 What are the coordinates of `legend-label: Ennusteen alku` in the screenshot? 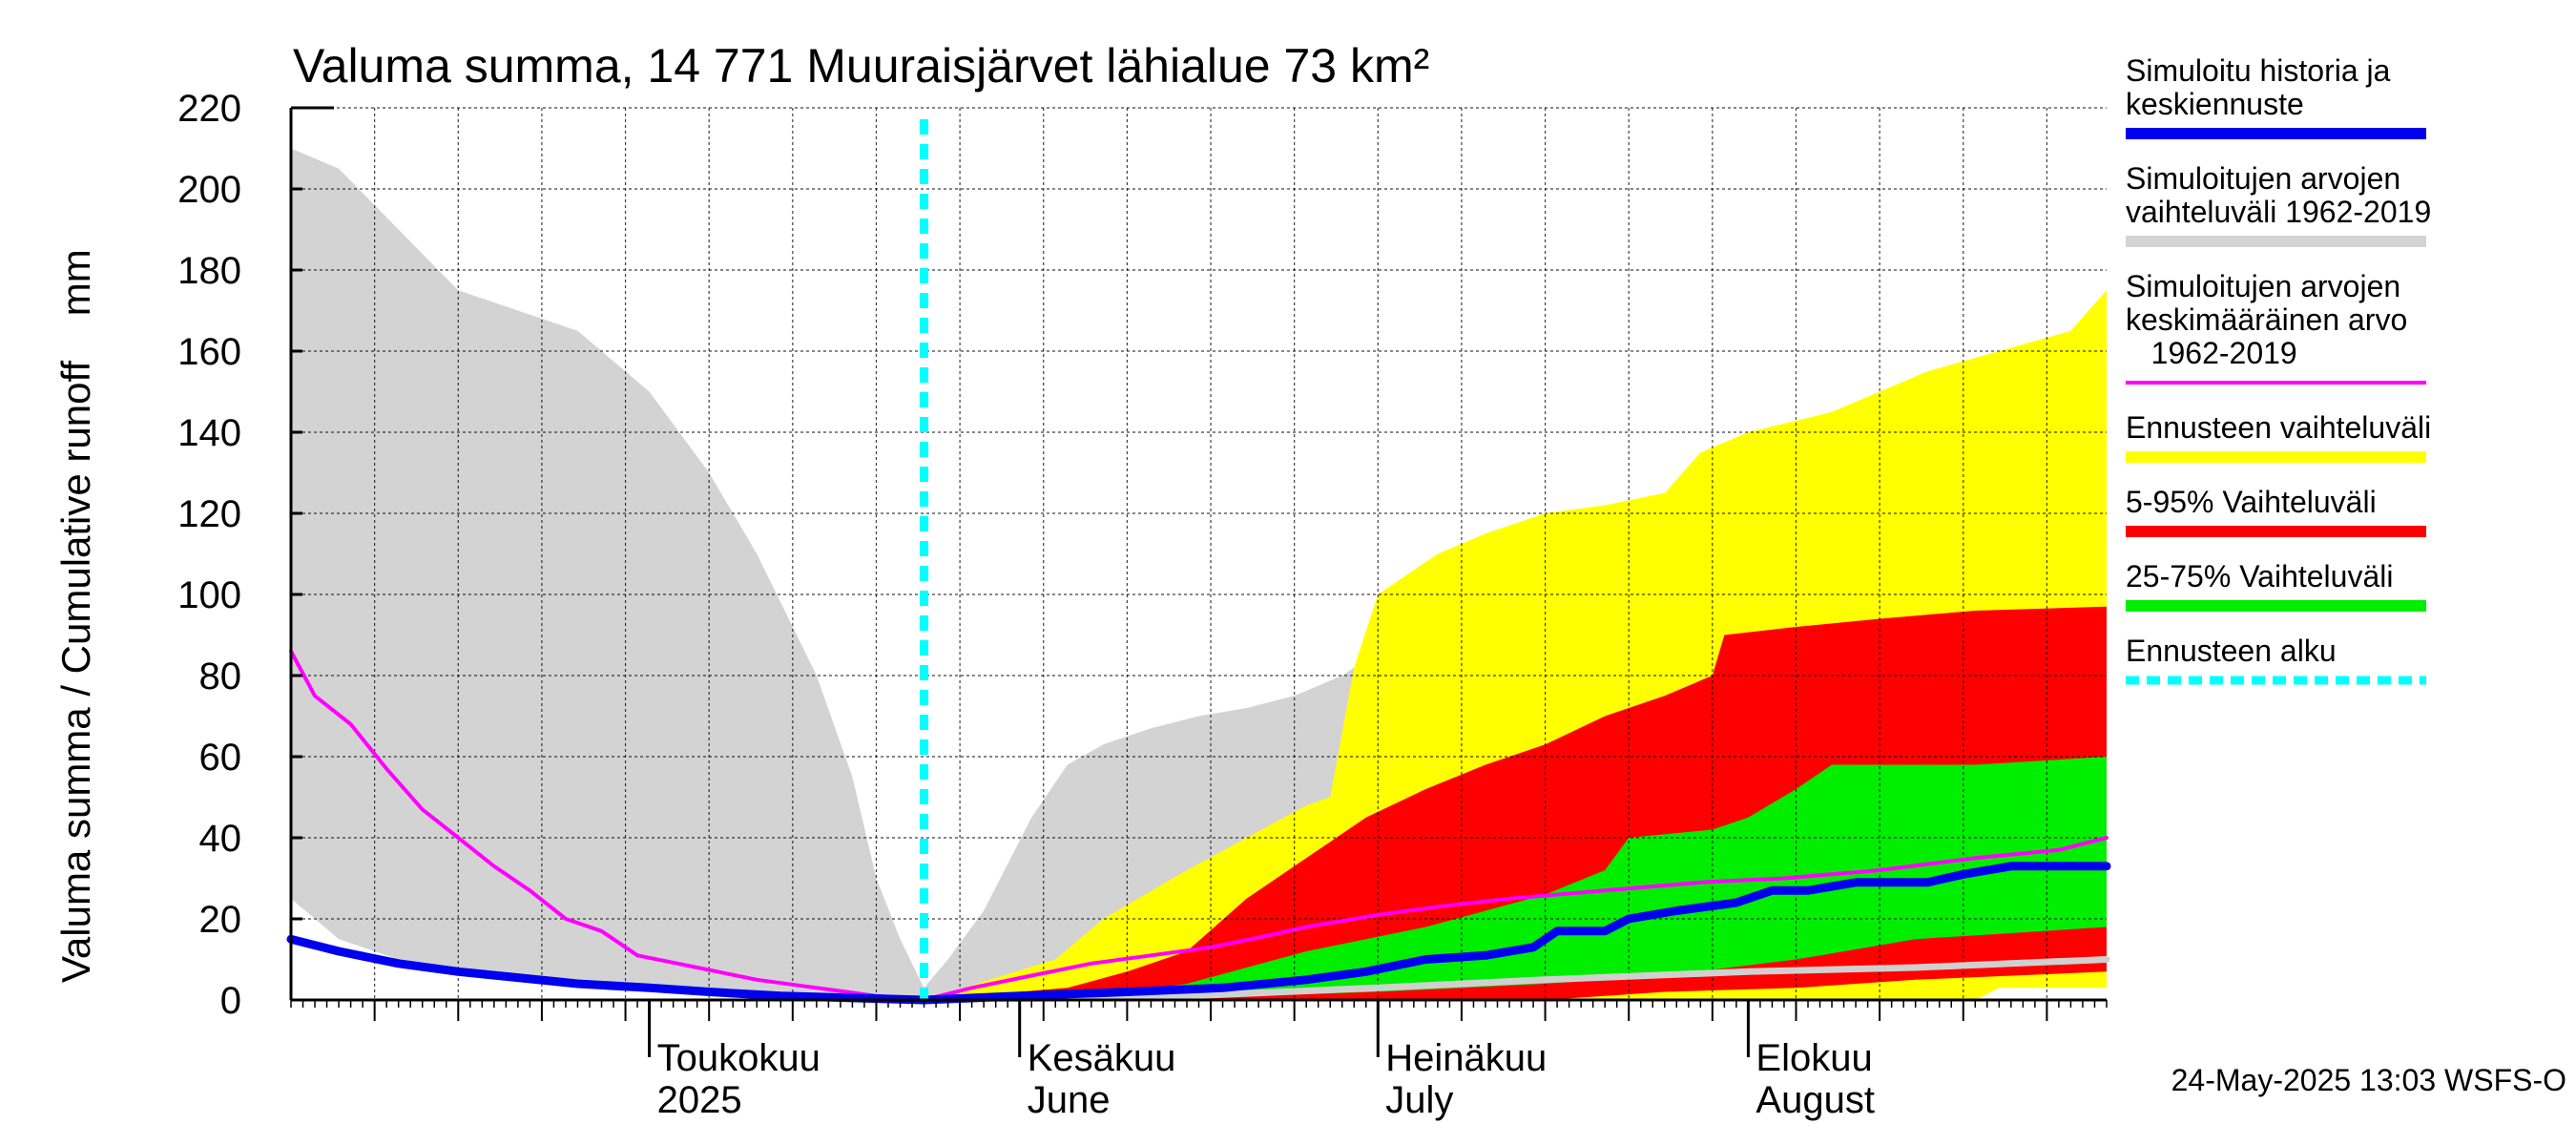 It's located at (2231, 651).